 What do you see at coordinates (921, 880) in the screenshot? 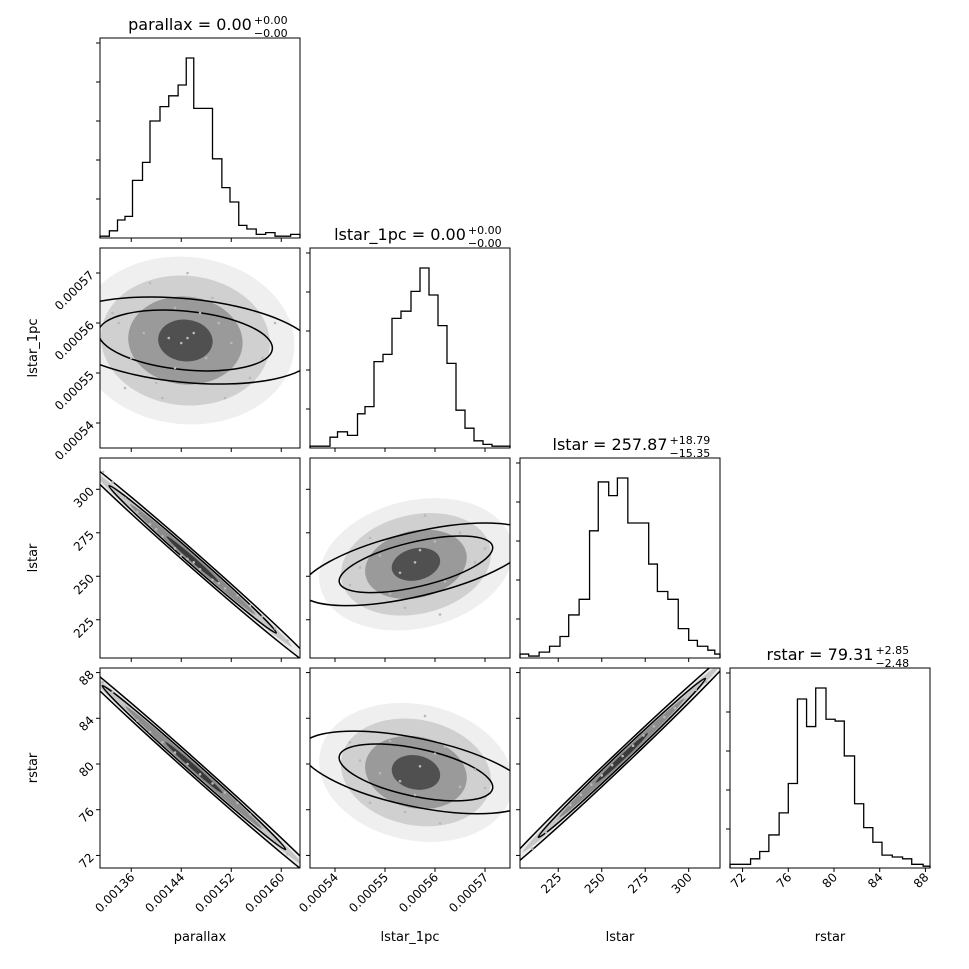
I see `x-tick-label-rstar: 88` at bounding box center [921, 880].